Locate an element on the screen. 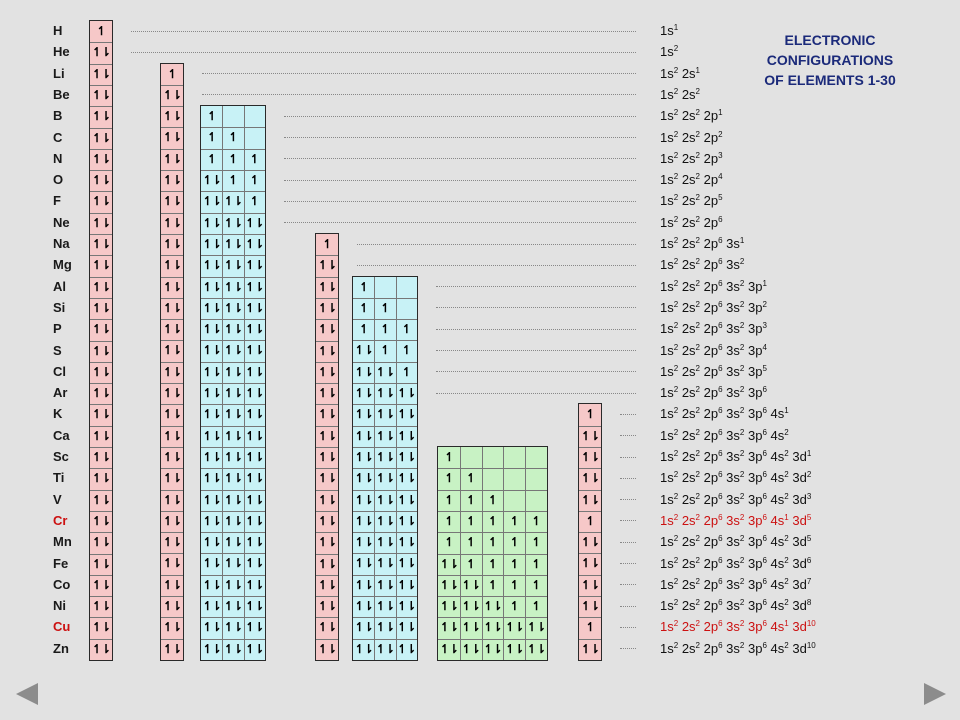  element-symbol: Fe is located at coordinates (61, 563).